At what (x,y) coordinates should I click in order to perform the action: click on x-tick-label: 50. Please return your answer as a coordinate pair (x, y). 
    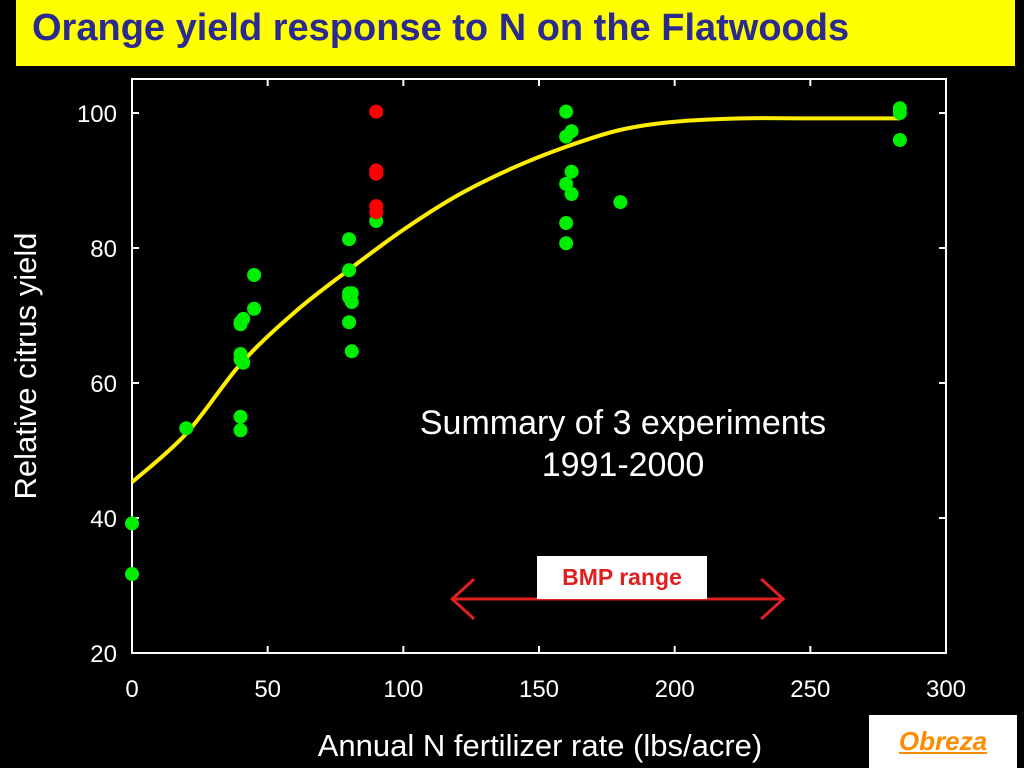
    Looking at the image, I should click on (267, 689).